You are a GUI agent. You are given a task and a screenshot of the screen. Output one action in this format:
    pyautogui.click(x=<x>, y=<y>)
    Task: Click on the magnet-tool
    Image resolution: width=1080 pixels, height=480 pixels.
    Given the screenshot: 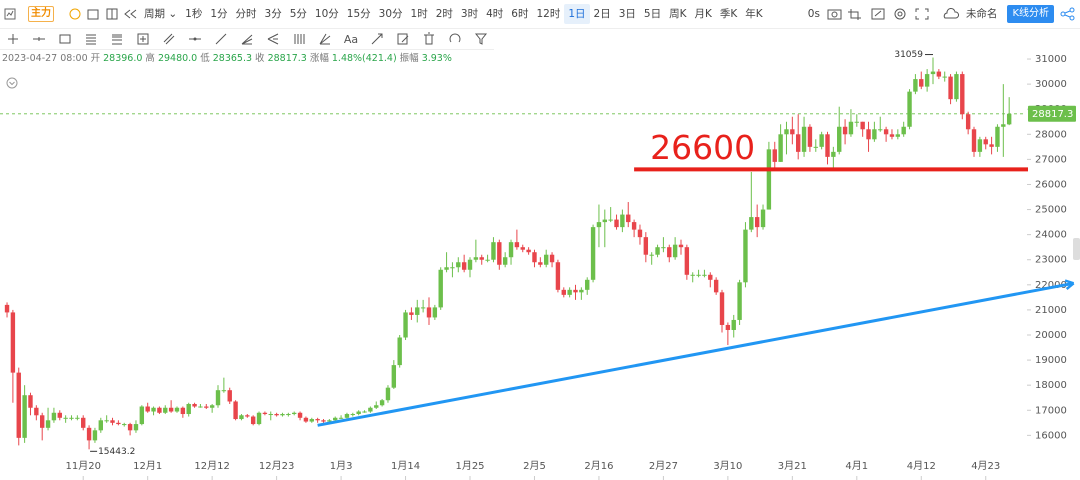 What is the action you would take?
    pyautogui.click(x=455, y=39)
    